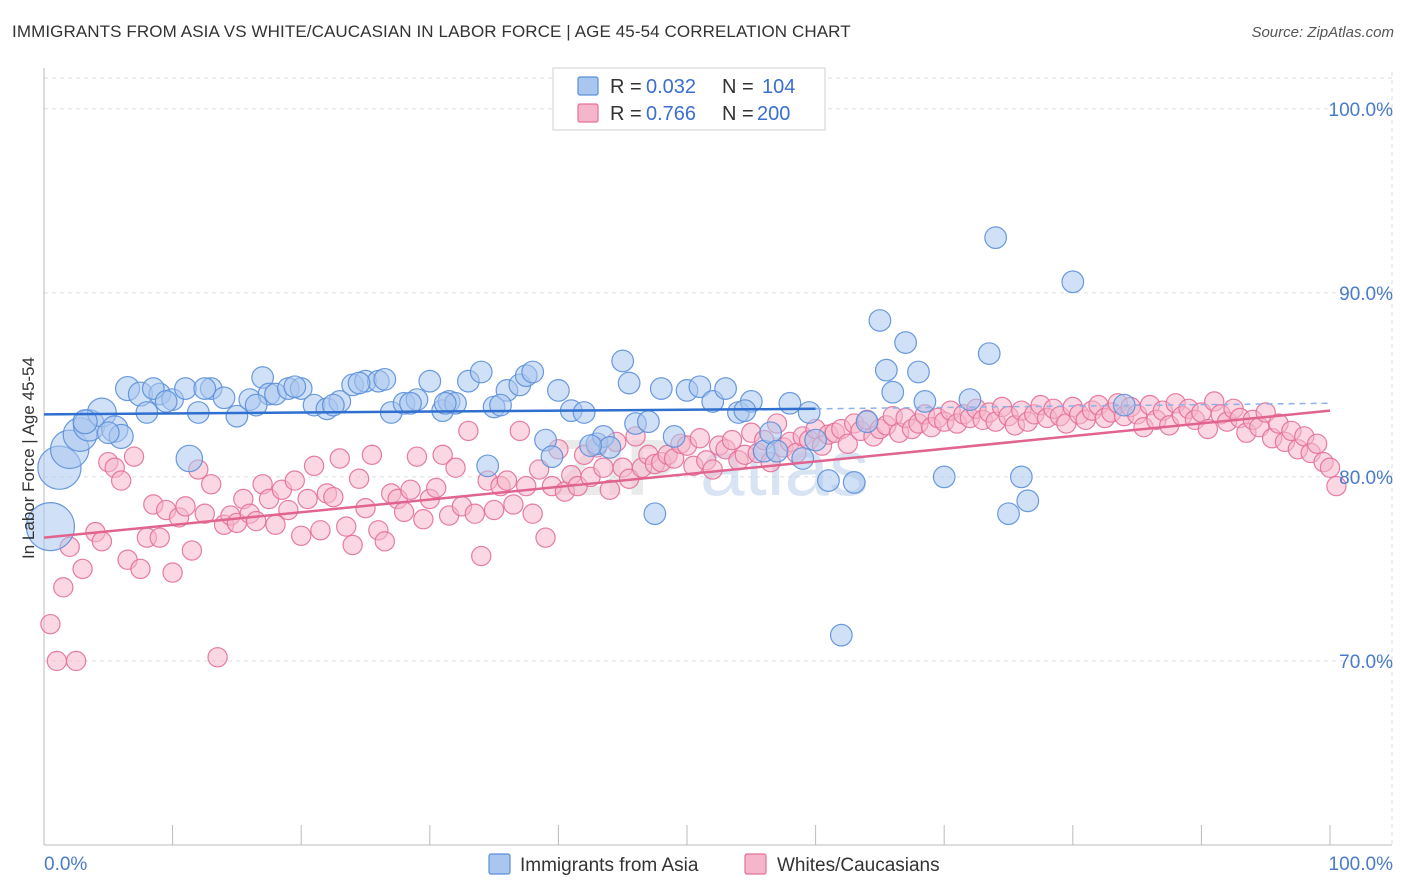  What do you see at coordinates (689, 99) in the screenshot?
I see `legend-box: R = 0.032 N = 104 R = 0.766 N = 200` at bounding box center [689, 99].